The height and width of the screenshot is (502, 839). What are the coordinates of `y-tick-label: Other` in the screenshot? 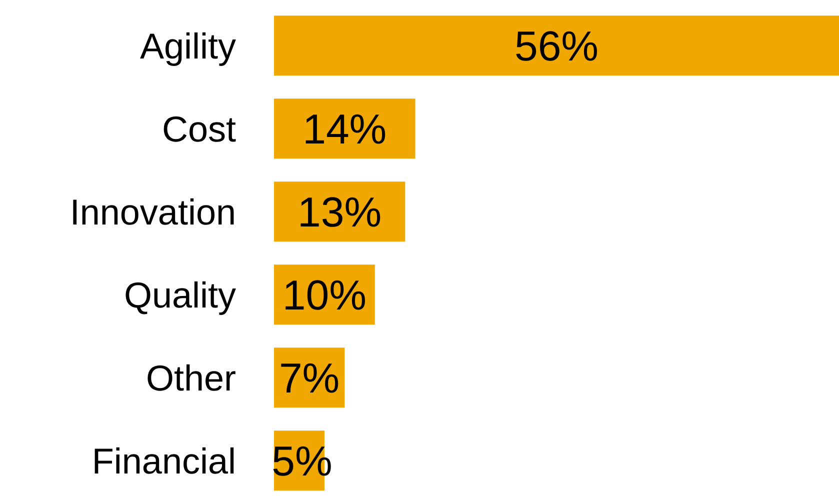 It's located at (191, 377).